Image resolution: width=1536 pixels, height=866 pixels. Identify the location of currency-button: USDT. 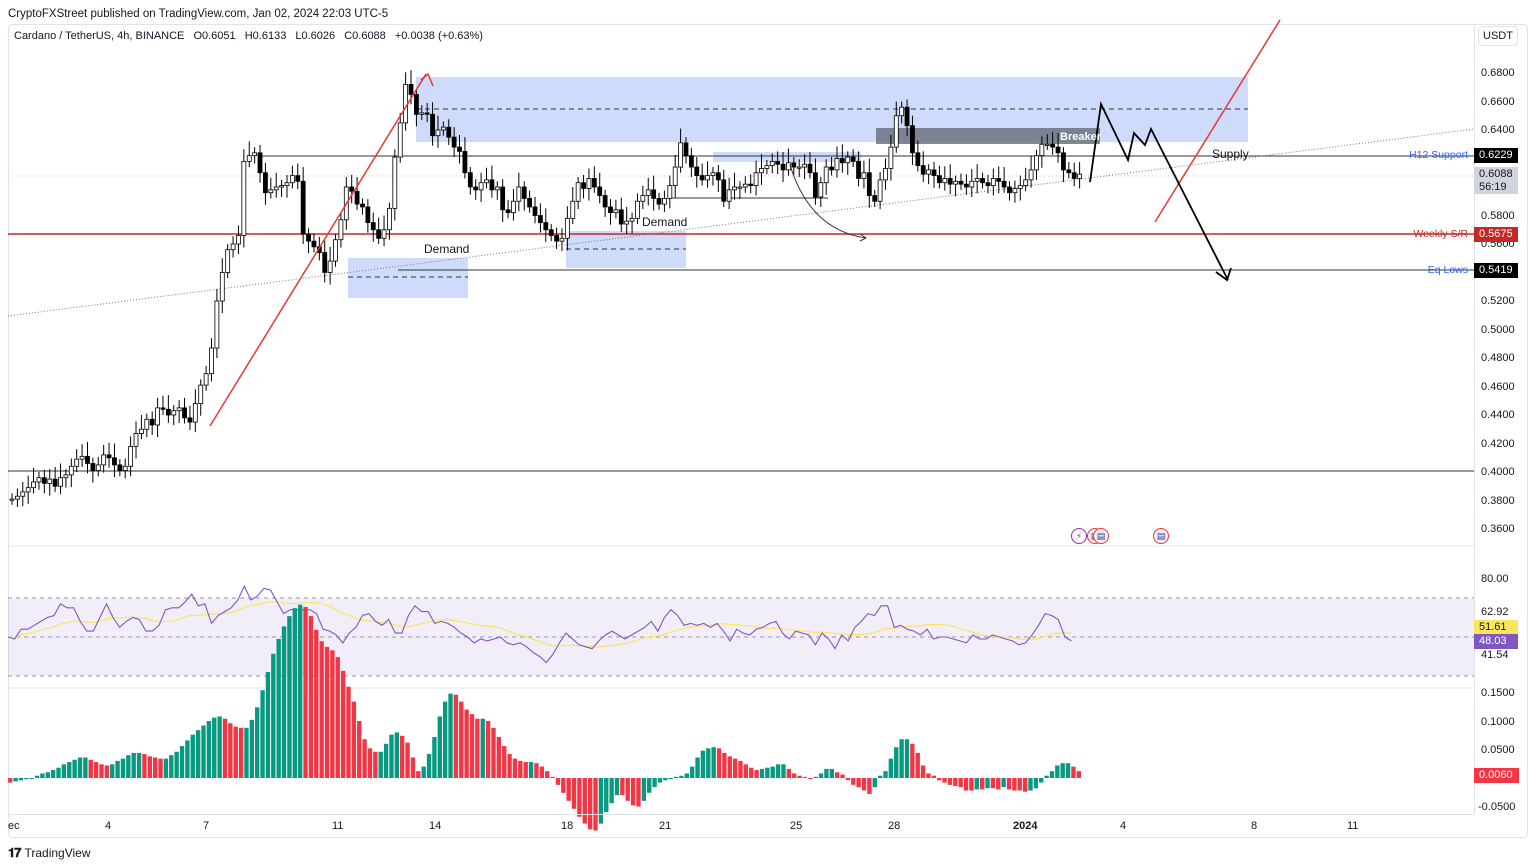
(1498, 36).